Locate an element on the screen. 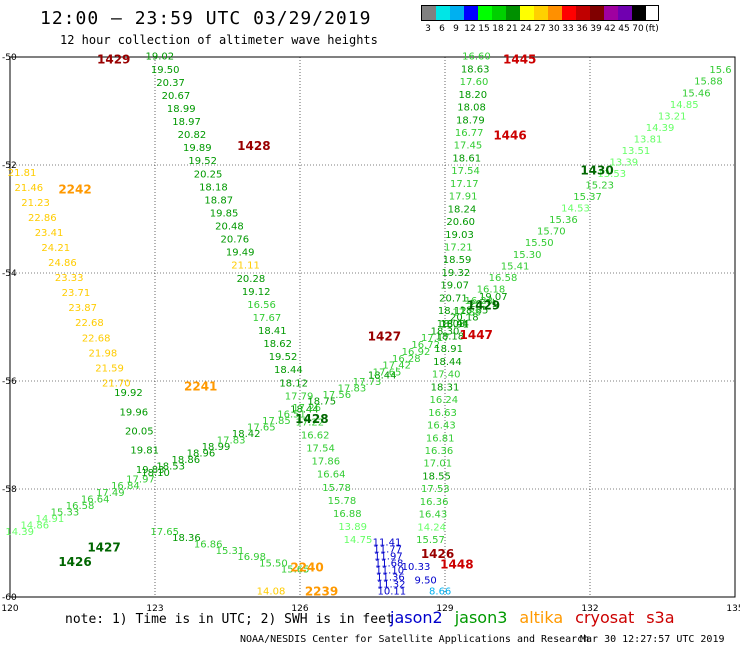 The height and width of the screenshot is (650, 740). track-value: 19.50 is located at coordinates (165, 70).